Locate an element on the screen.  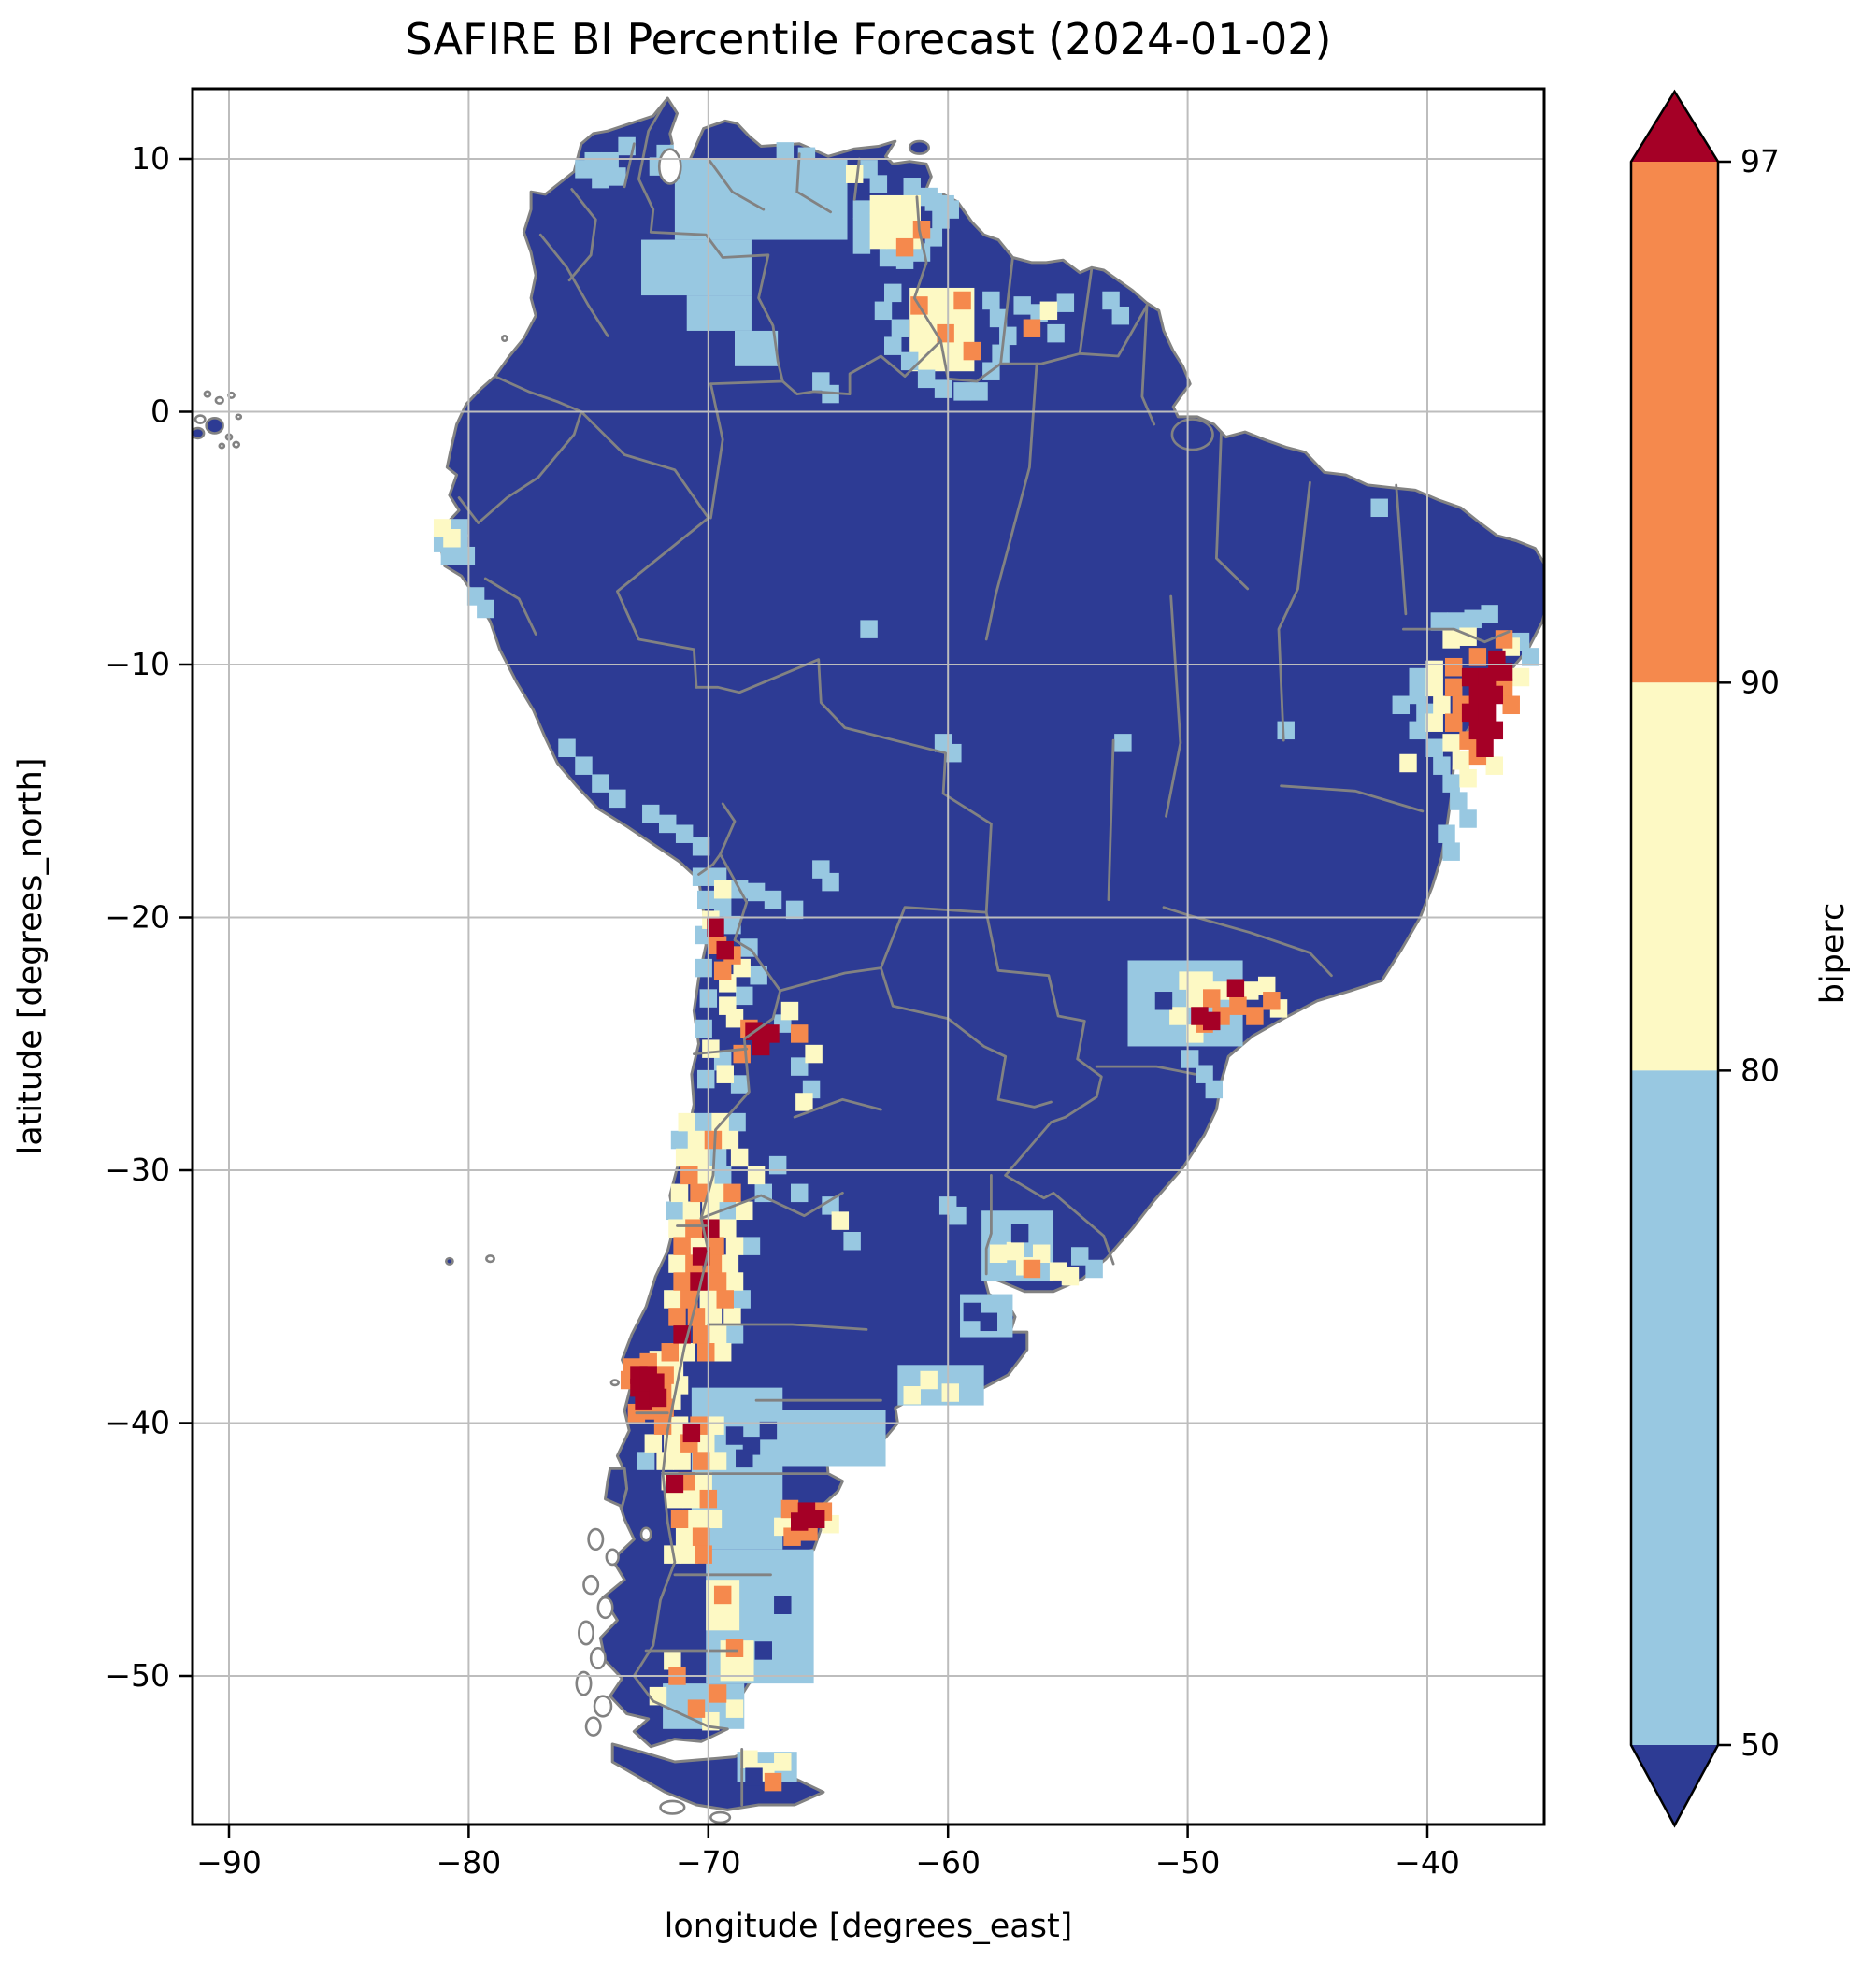
colorbar: 97 90 80 50 is located at coordinates (1705, 959).